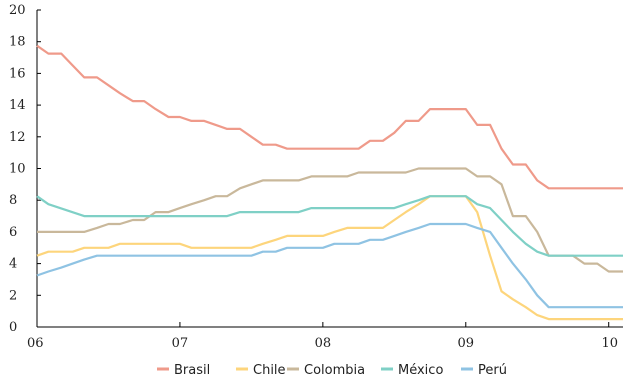 The width and height of the screenshot is (623, 383). I want to click on y-tick-label: 4, so click(13, 264).